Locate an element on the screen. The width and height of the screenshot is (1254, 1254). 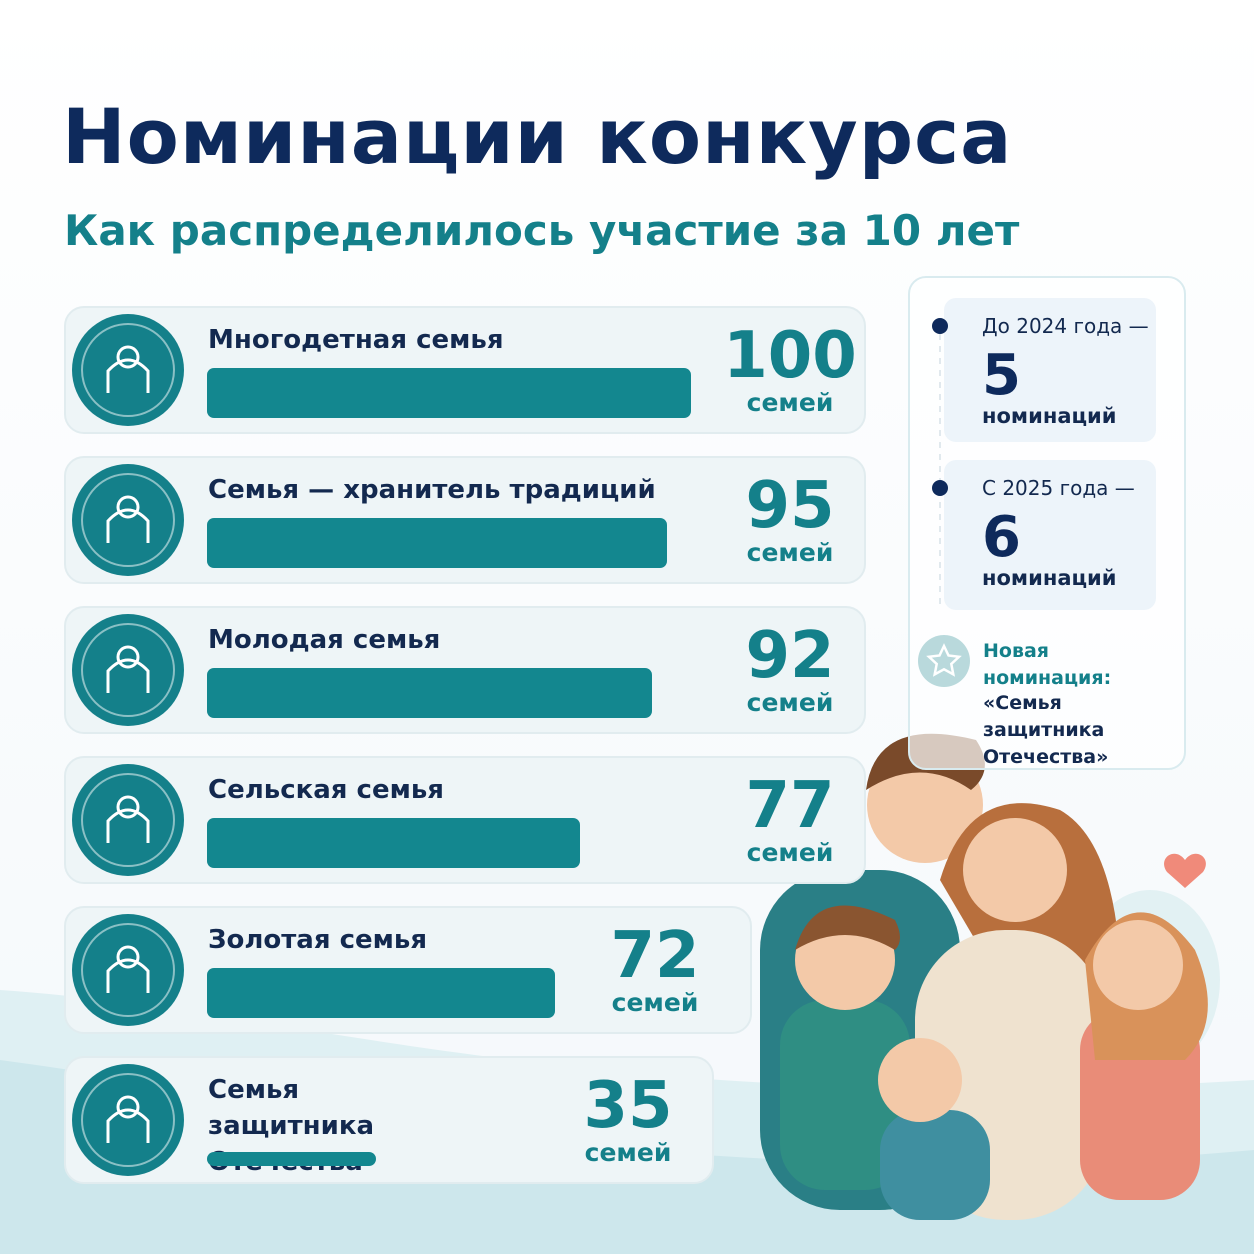
category-label: Молодая семья is located at coordinates (324, 640).